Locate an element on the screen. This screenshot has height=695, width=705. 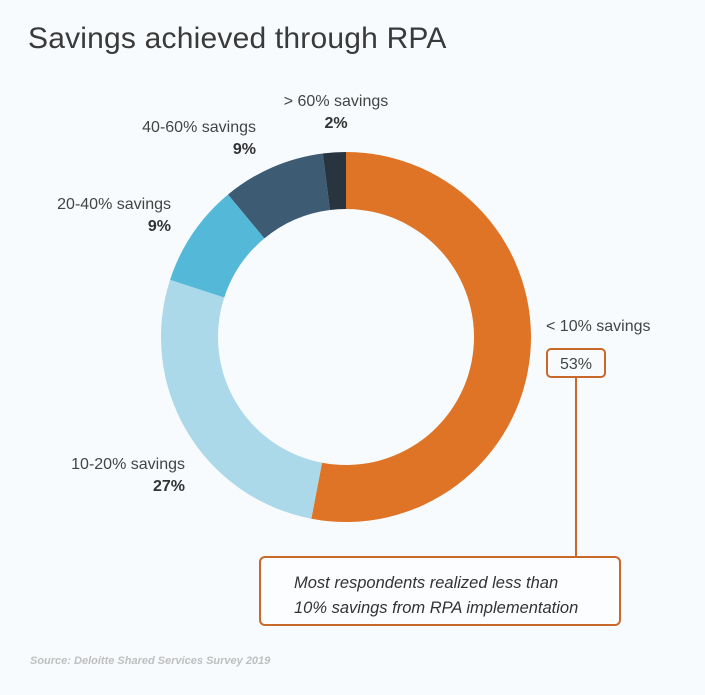
slice-label-1: 10-20% savings is located at coordinates (128, 464).